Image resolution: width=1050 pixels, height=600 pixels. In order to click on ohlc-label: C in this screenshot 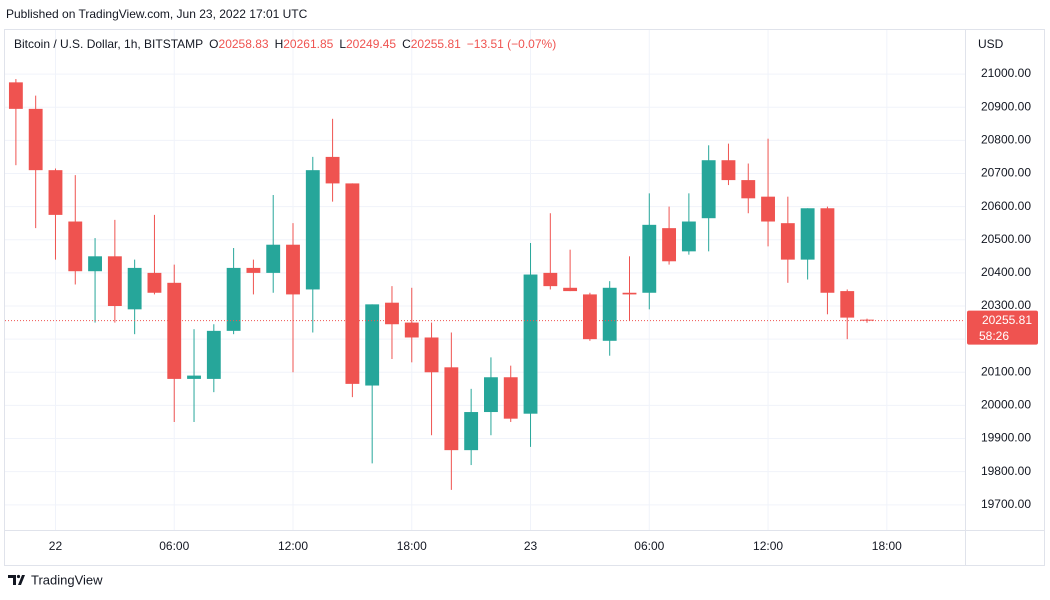, I will do `click(406, 44)`.